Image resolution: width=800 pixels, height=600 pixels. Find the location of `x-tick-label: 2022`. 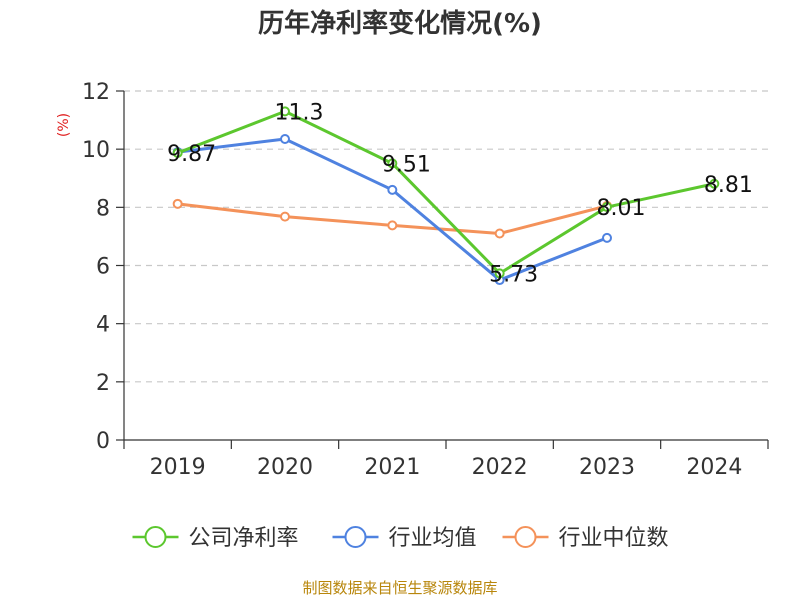

x-tick-label: 2022 is located at coordinates (500, 467).